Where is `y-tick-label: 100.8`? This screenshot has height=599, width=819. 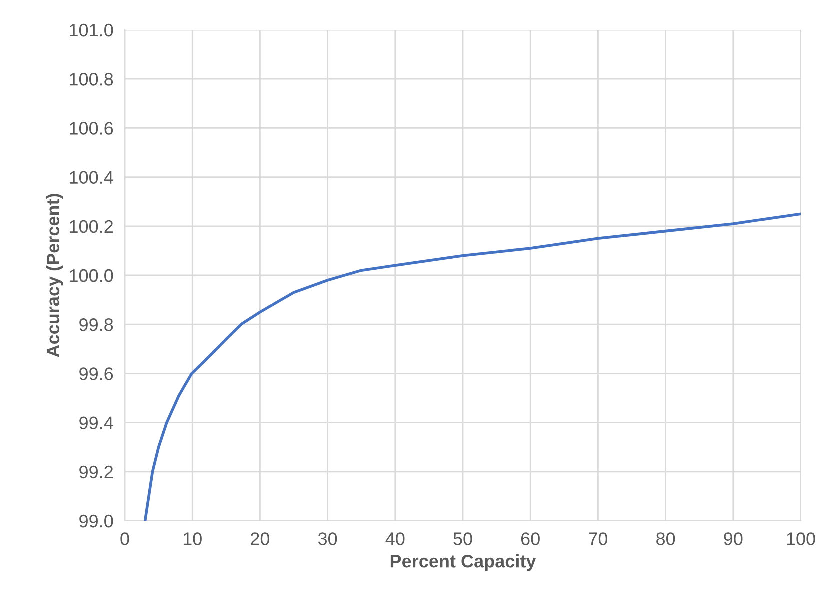
y-tick-label: 100.8 is located at coordinates (92, 79).